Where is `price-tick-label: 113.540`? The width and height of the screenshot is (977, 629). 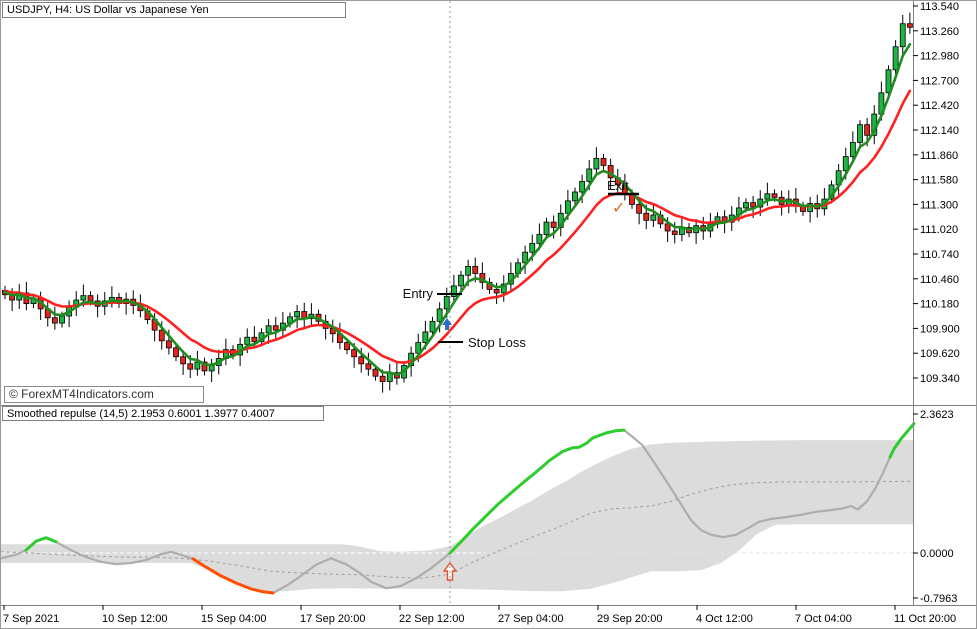 price-tick-label: 113.540 is located at coordinates (939, 7).